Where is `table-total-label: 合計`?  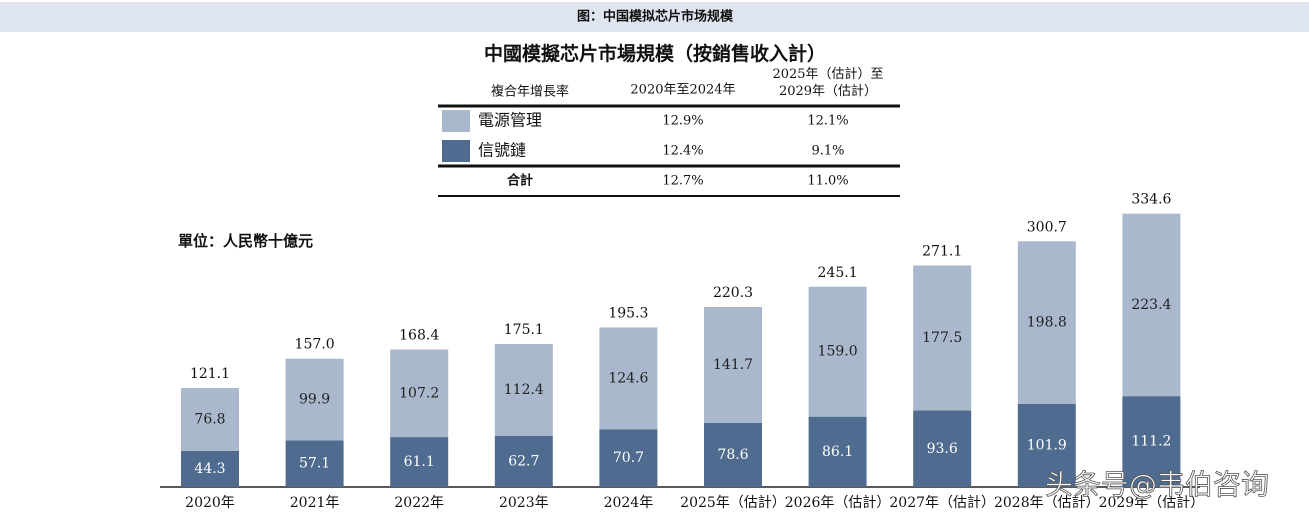
table-total-label: 合計 is located at coordinates (520, 181).